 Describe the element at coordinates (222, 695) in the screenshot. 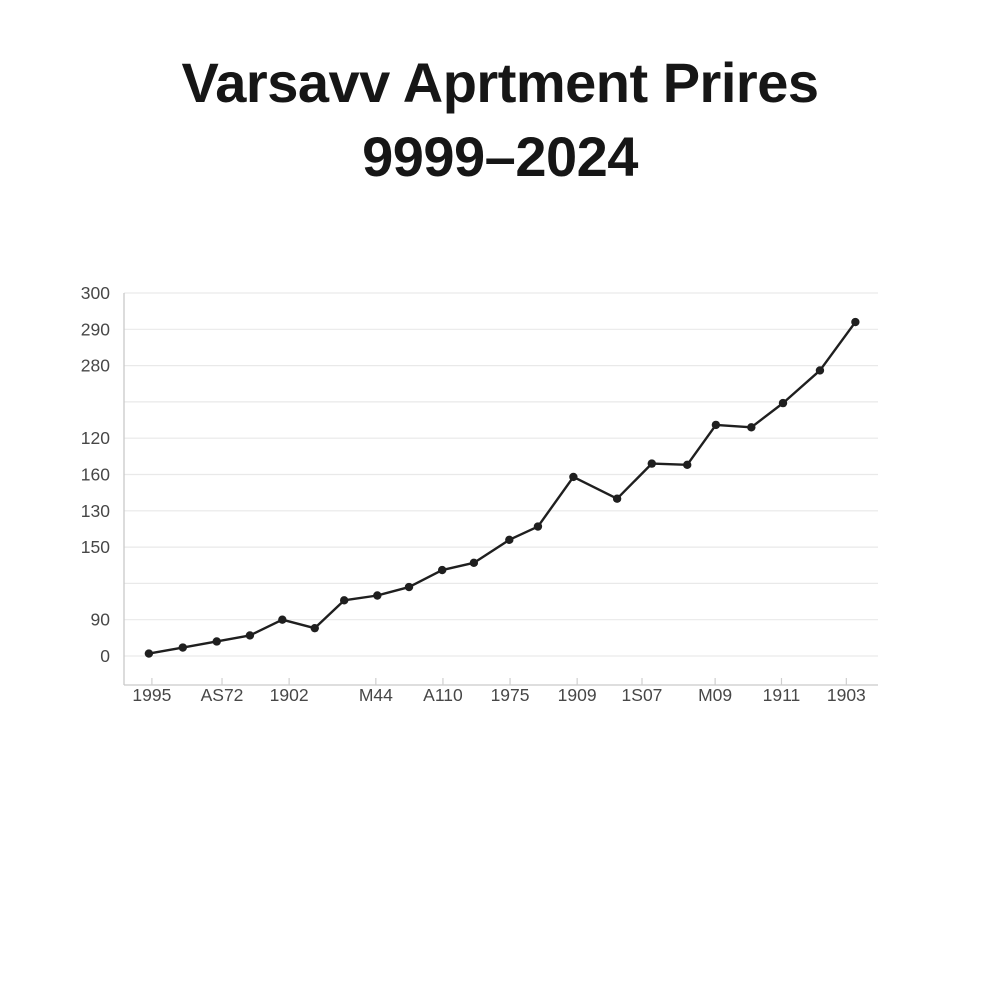

I see `x-tick-label: AS72` at that location.